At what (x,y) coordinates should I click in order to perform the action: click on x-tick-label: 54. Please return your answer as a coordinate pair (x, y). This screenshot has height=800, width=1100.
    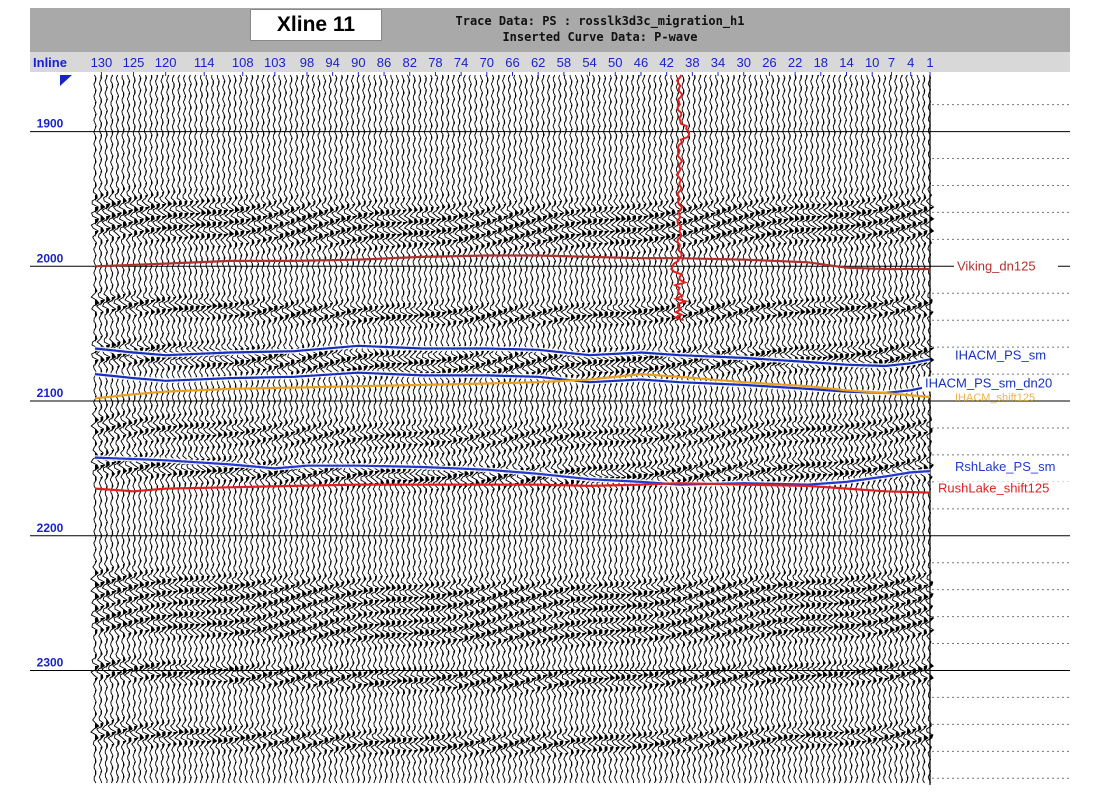
    Looking at the image, I should click on (589, 62).